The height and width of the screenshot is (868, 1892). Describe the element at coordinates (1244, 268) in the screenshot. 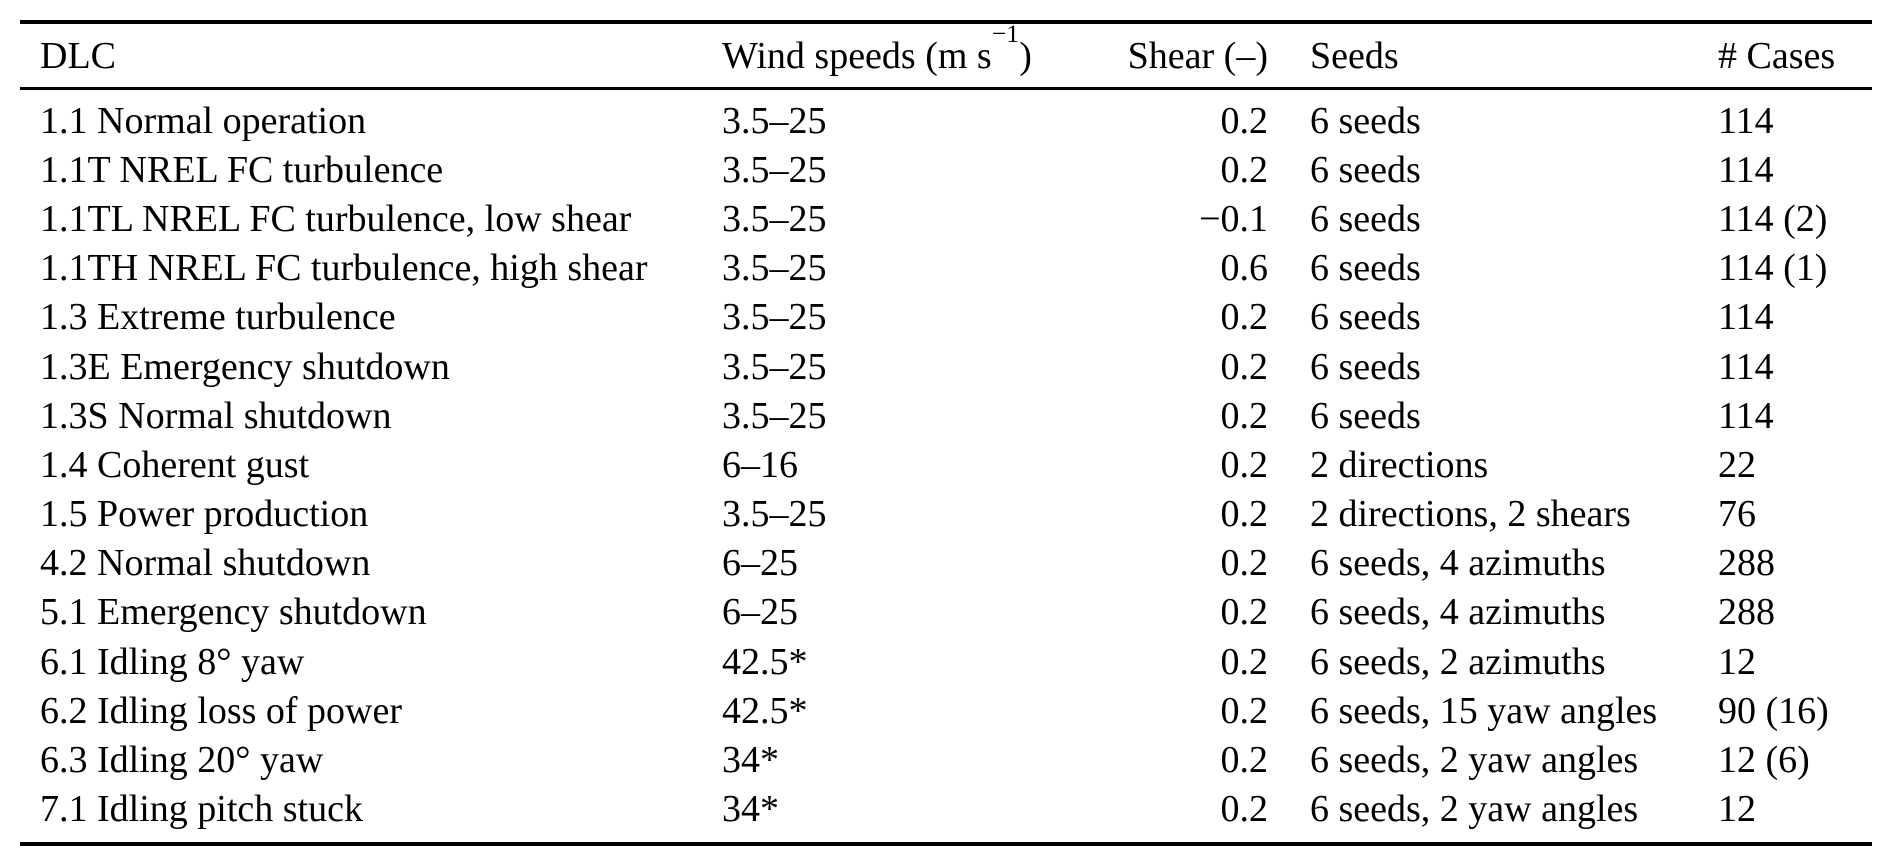

I see `cell-shear: 0.6` at that location.